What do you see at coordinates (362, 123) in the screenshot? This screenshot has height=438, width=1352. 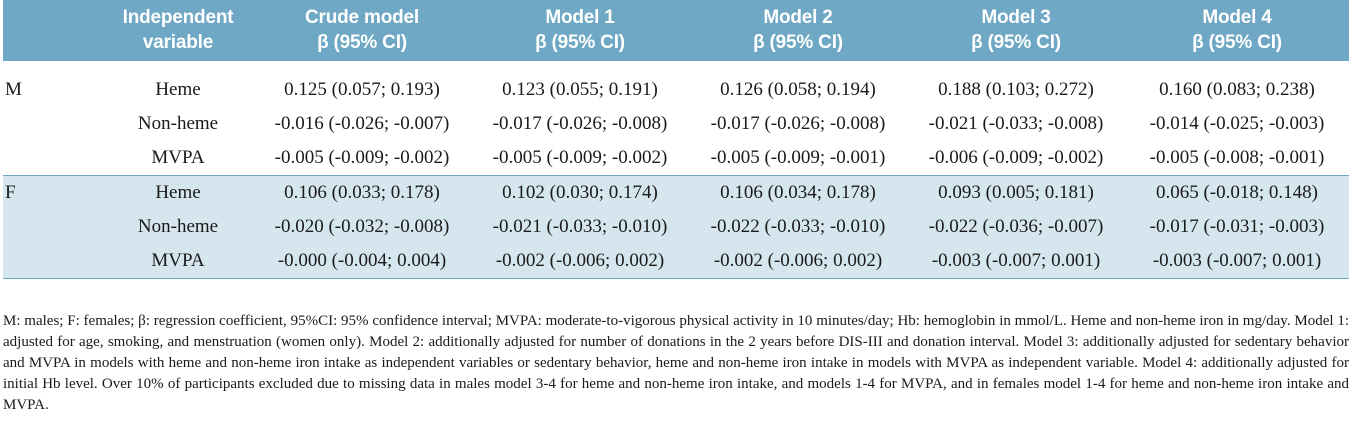 I see `table-cell: -0.016 (-0.026; -0.007)` at bounding box center [362, 123].